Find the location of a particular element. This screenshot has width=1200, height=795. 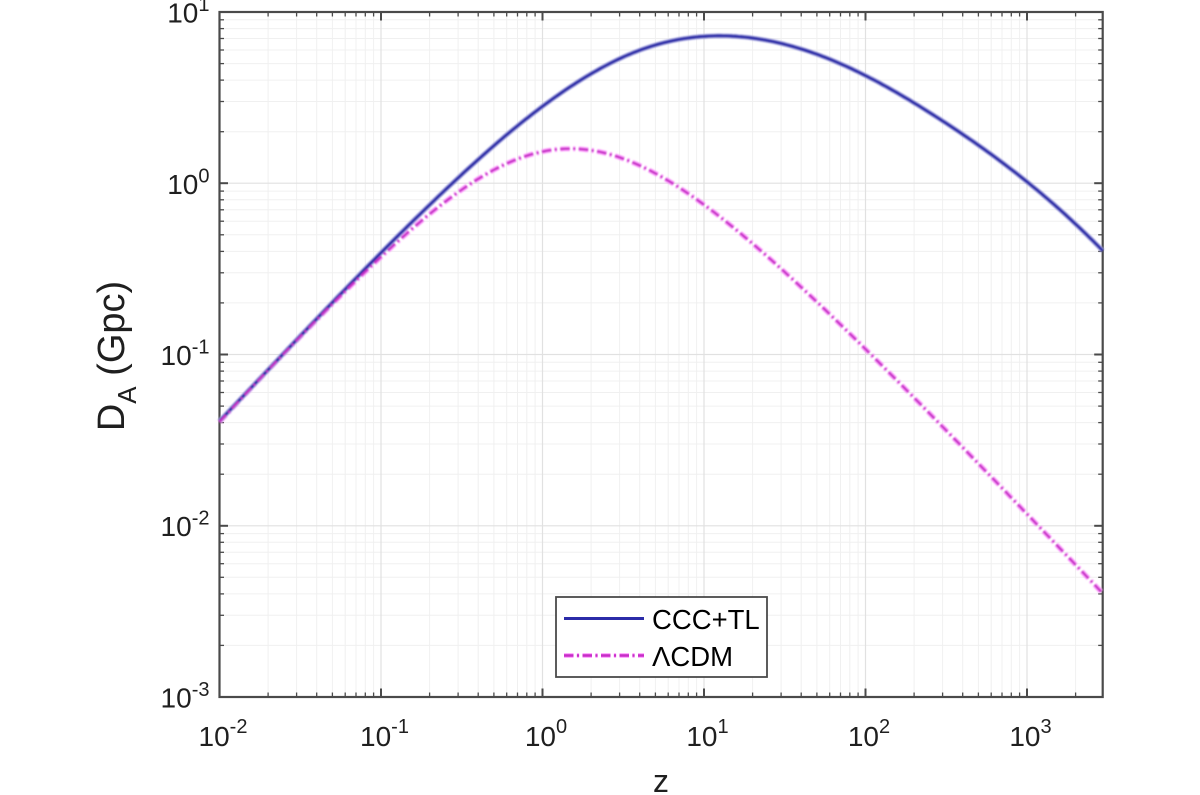

svg-text: CCC+TL is located at coordinates (706, 619).